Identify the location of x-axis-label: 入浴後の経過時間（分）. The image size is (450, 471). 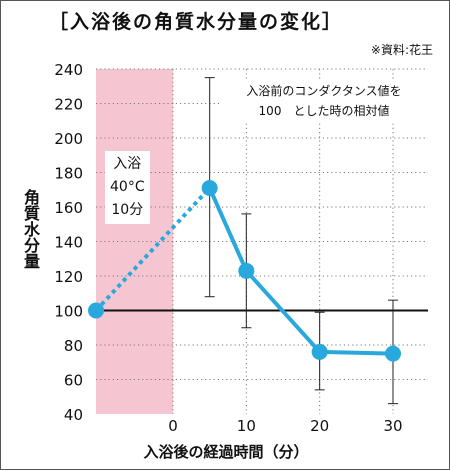
(226, 452).